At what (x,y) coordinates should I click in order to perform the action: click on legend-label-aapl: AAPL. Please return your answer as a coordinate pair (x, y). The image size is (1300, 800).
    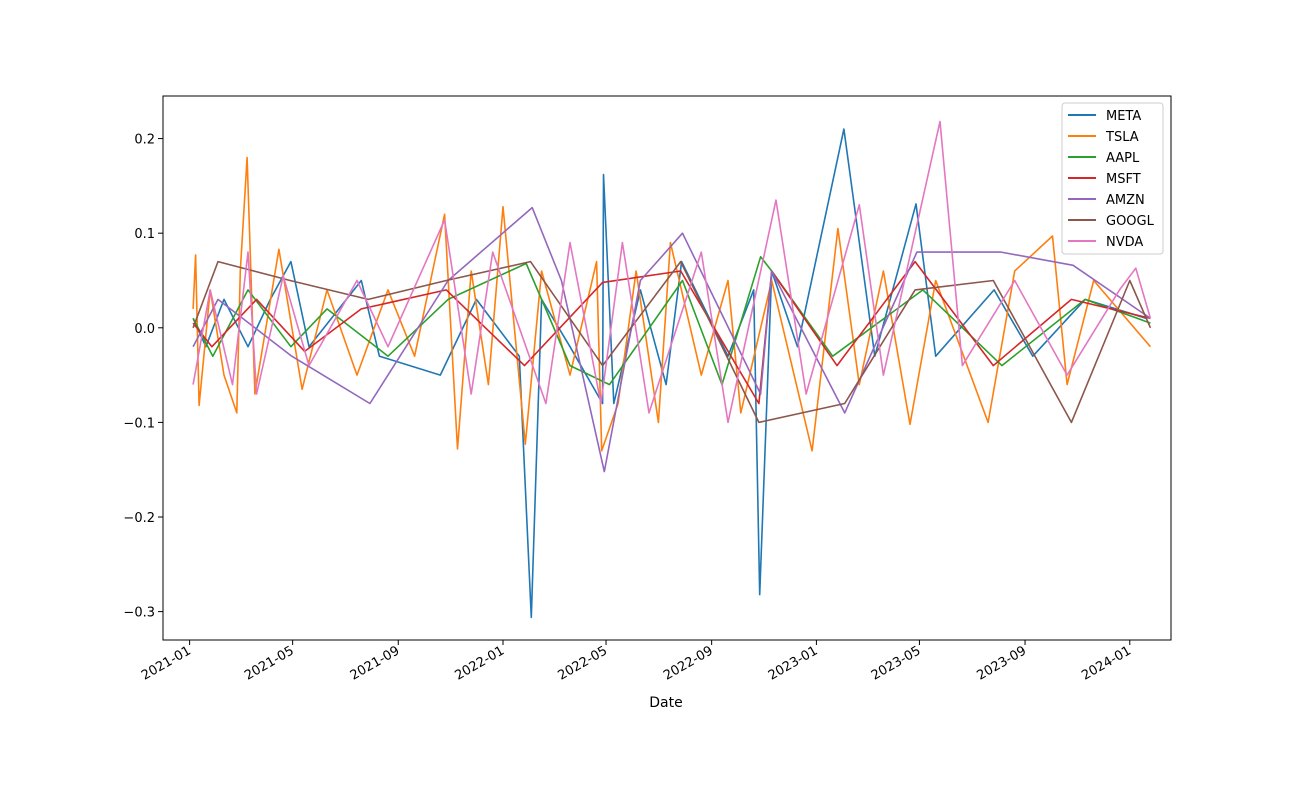
    Looking at the image, I should click on (1123, 158).